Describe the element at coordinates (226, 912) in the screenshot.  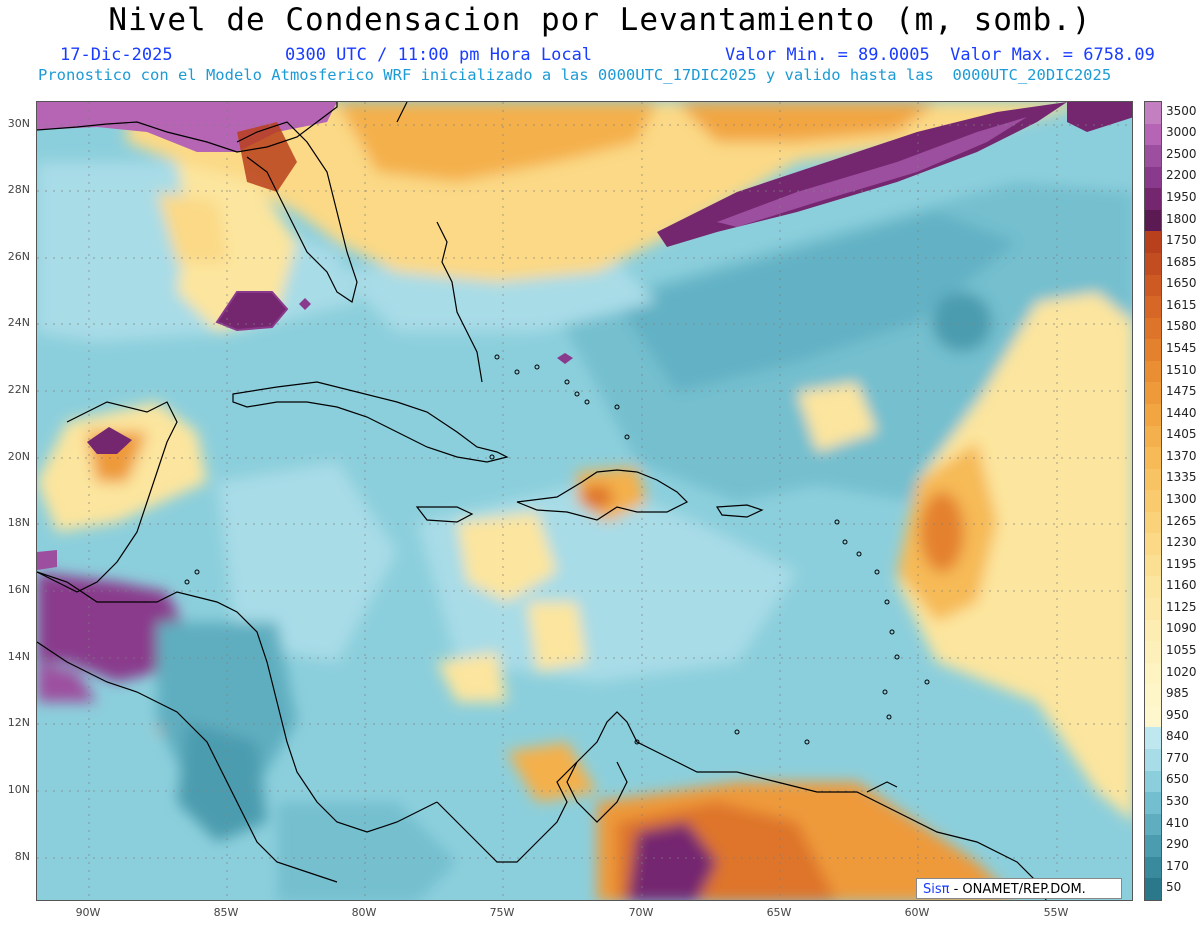
I see `lon-label: 85W` at that location.